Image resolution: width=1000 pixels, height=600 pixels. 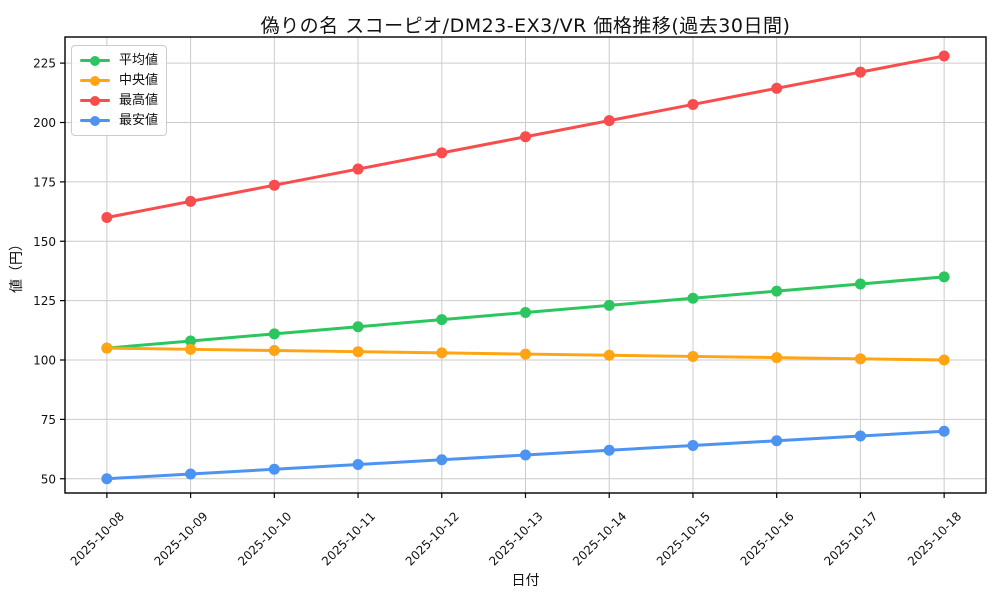 What do you see at coordinates (934, 538) in the screenshot?
I see `x-tick-label: 2025-10-18` at bounding box center [934, 538].